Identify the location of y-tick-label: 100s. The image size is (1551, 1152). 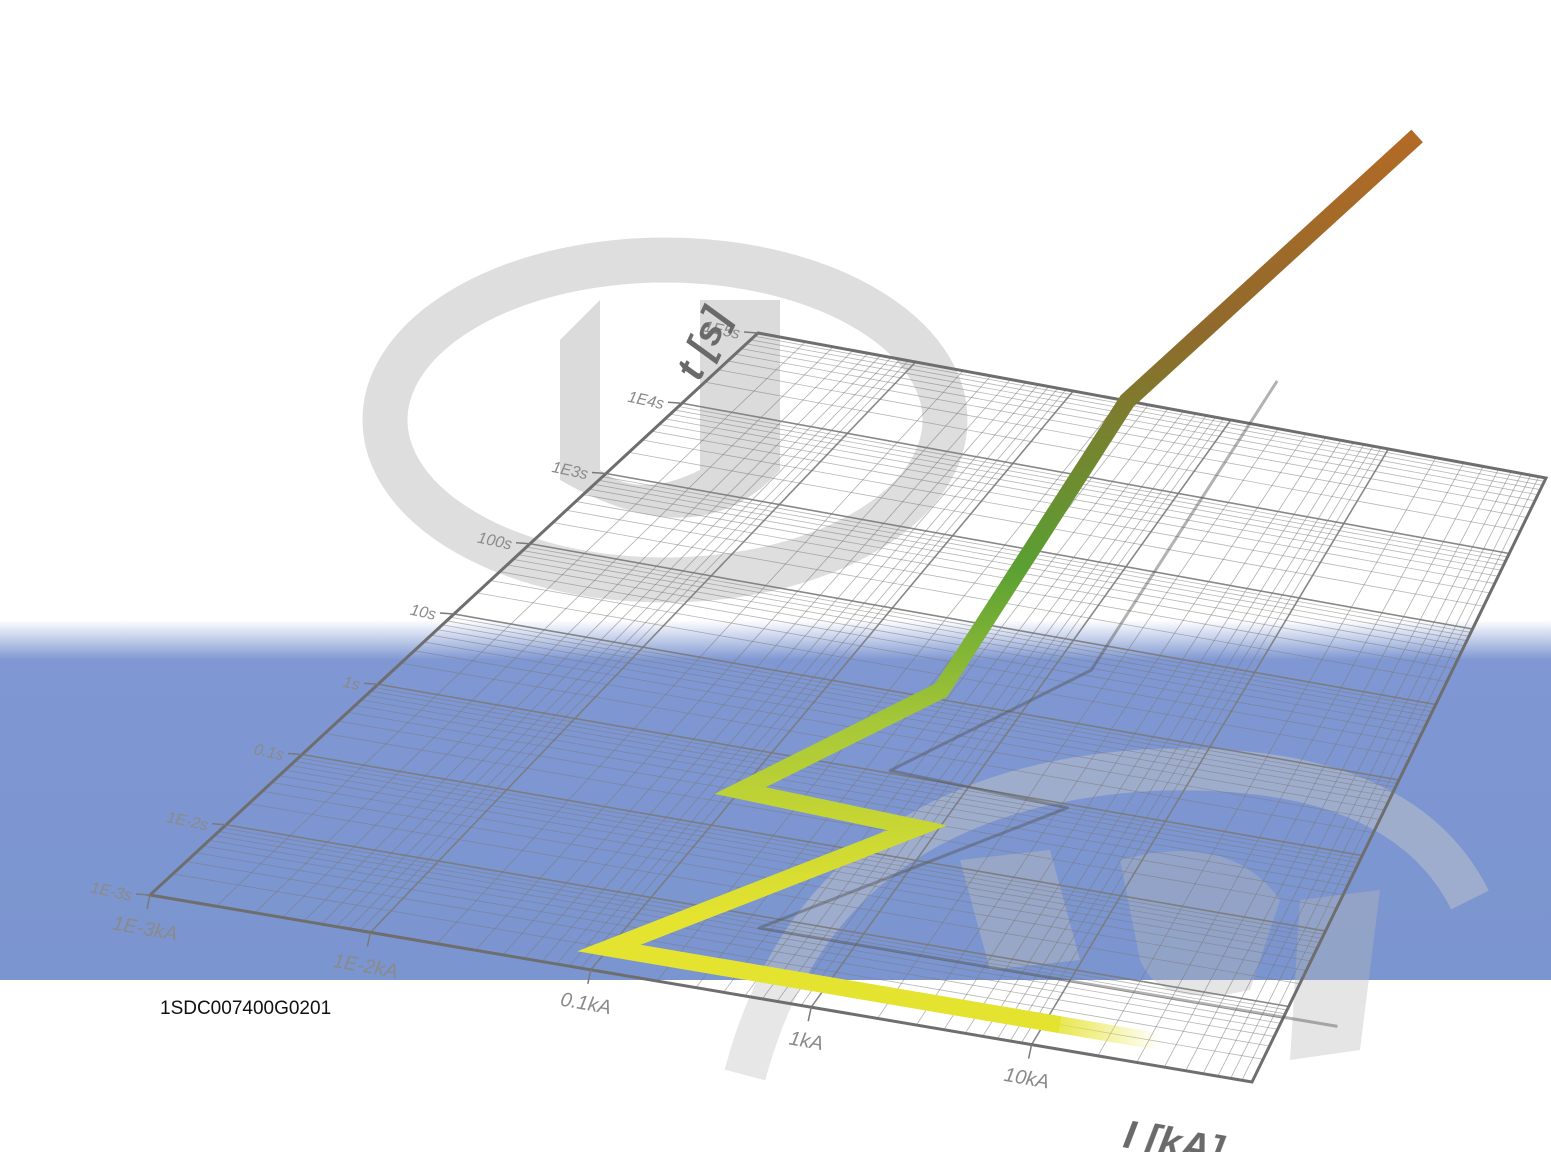
(494, 542).